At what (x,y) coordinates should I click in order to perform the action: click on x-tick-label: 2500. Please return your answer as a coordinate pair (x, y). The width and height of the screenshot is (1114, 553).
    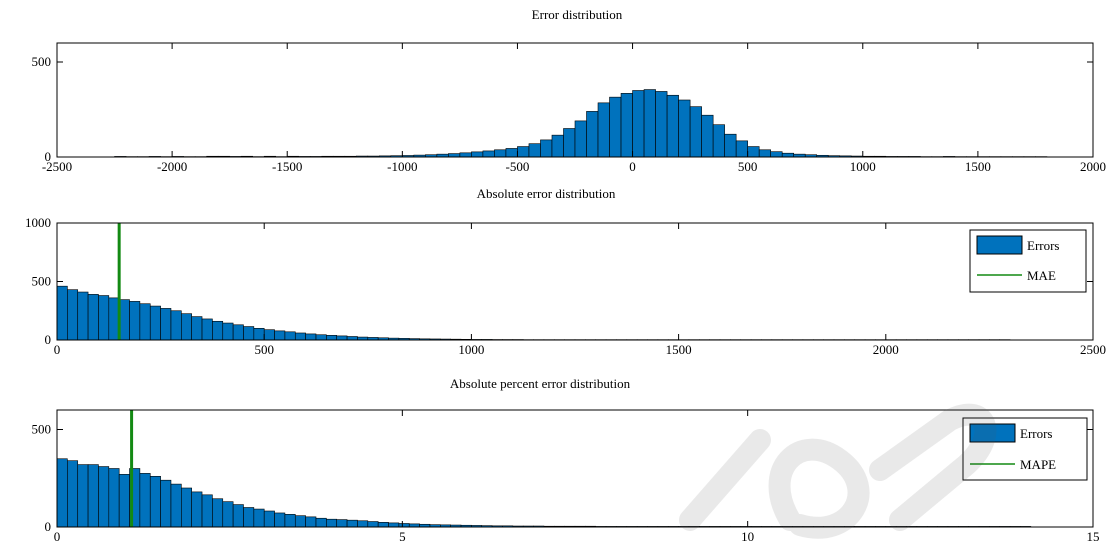
    Looking at the image, I should click on (1093, 349).